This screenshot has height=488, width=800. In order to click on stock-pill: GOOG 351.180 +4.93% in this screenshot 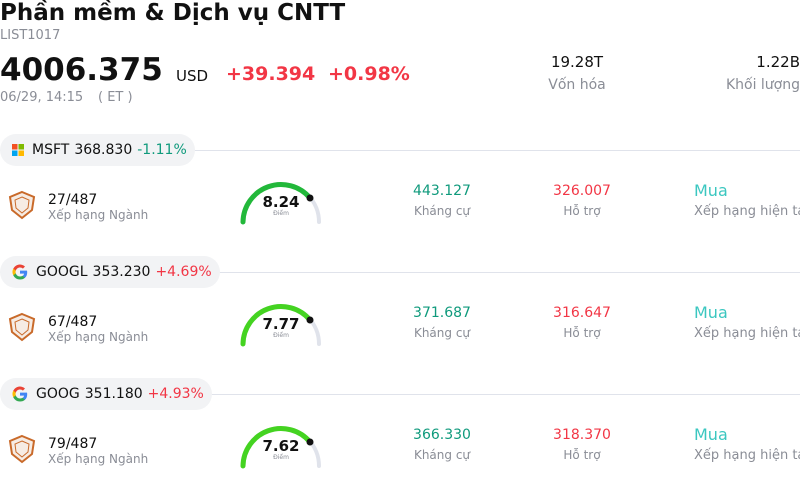, I will do `click(106, 394)`.